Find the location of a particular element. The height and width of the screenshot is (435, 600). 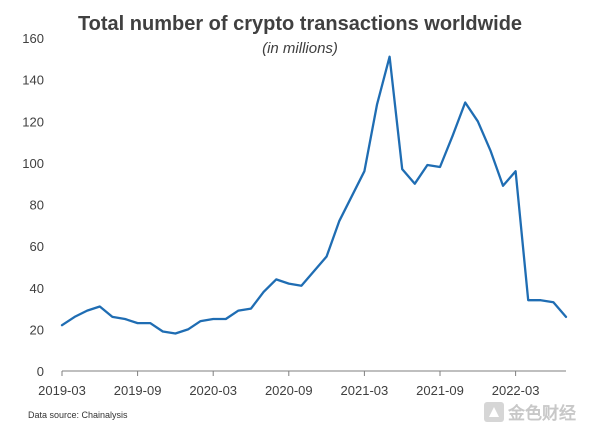

y-tick-label: 20 is located at coordinates (37, 329).